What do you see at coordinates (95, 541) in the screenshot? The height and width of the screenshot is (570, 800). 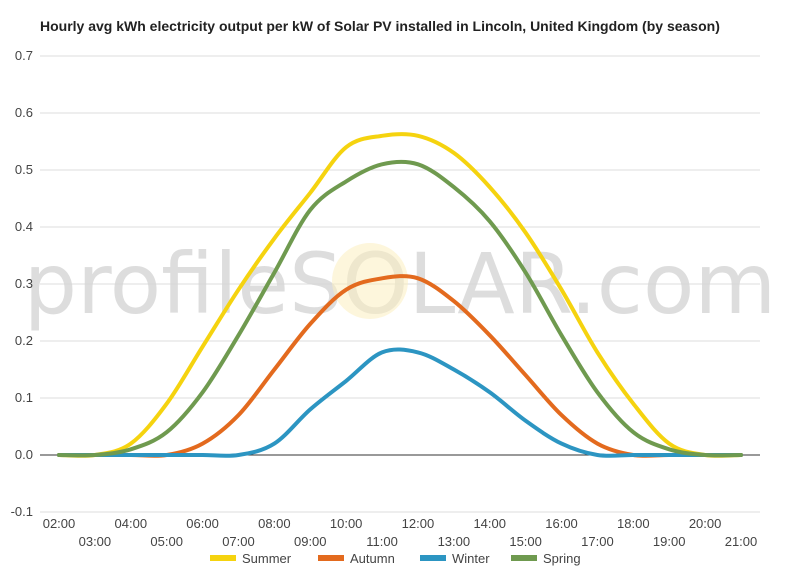 I see `x-tick-label: 03:00` at bounding box center [95, 541].